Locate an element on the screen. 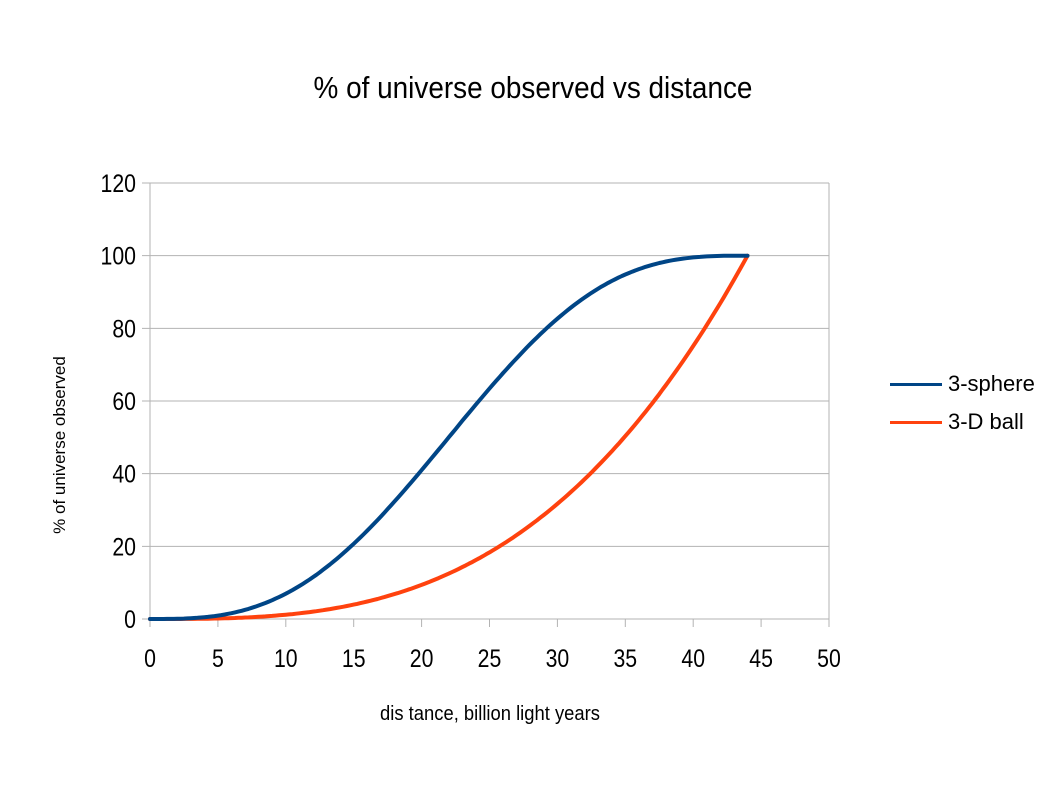 The image size is (1058, 794). x-tick-label: 5 is located at coordinates (218, 658).